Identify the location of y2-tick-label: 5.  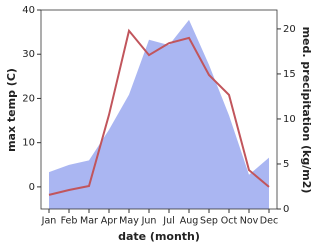
(286, 164).